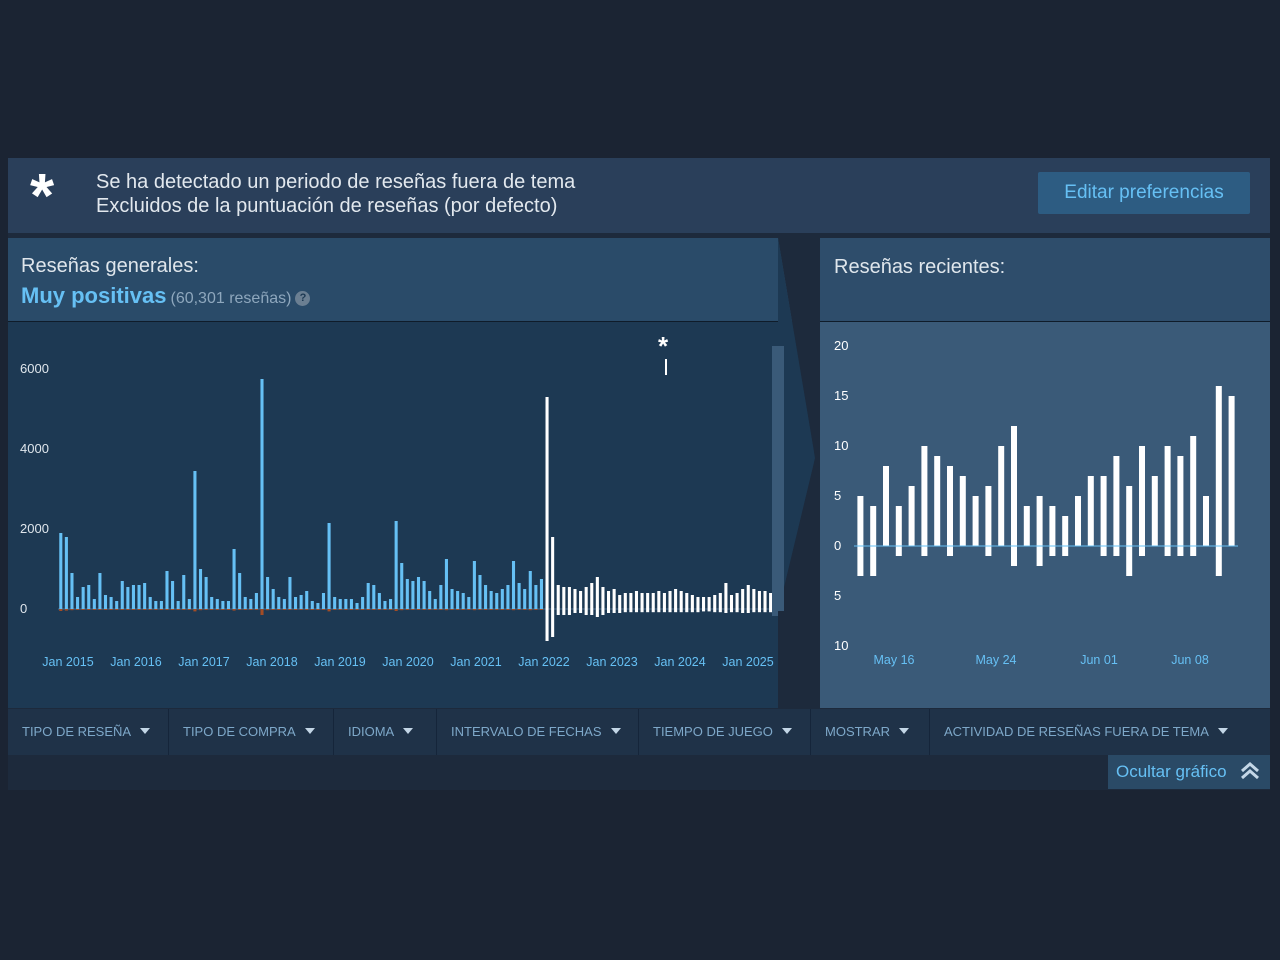 The height and width of the screenshot is (960, 1280). I want to click on x-tick-label: Jun 08, so click(1190, 660).